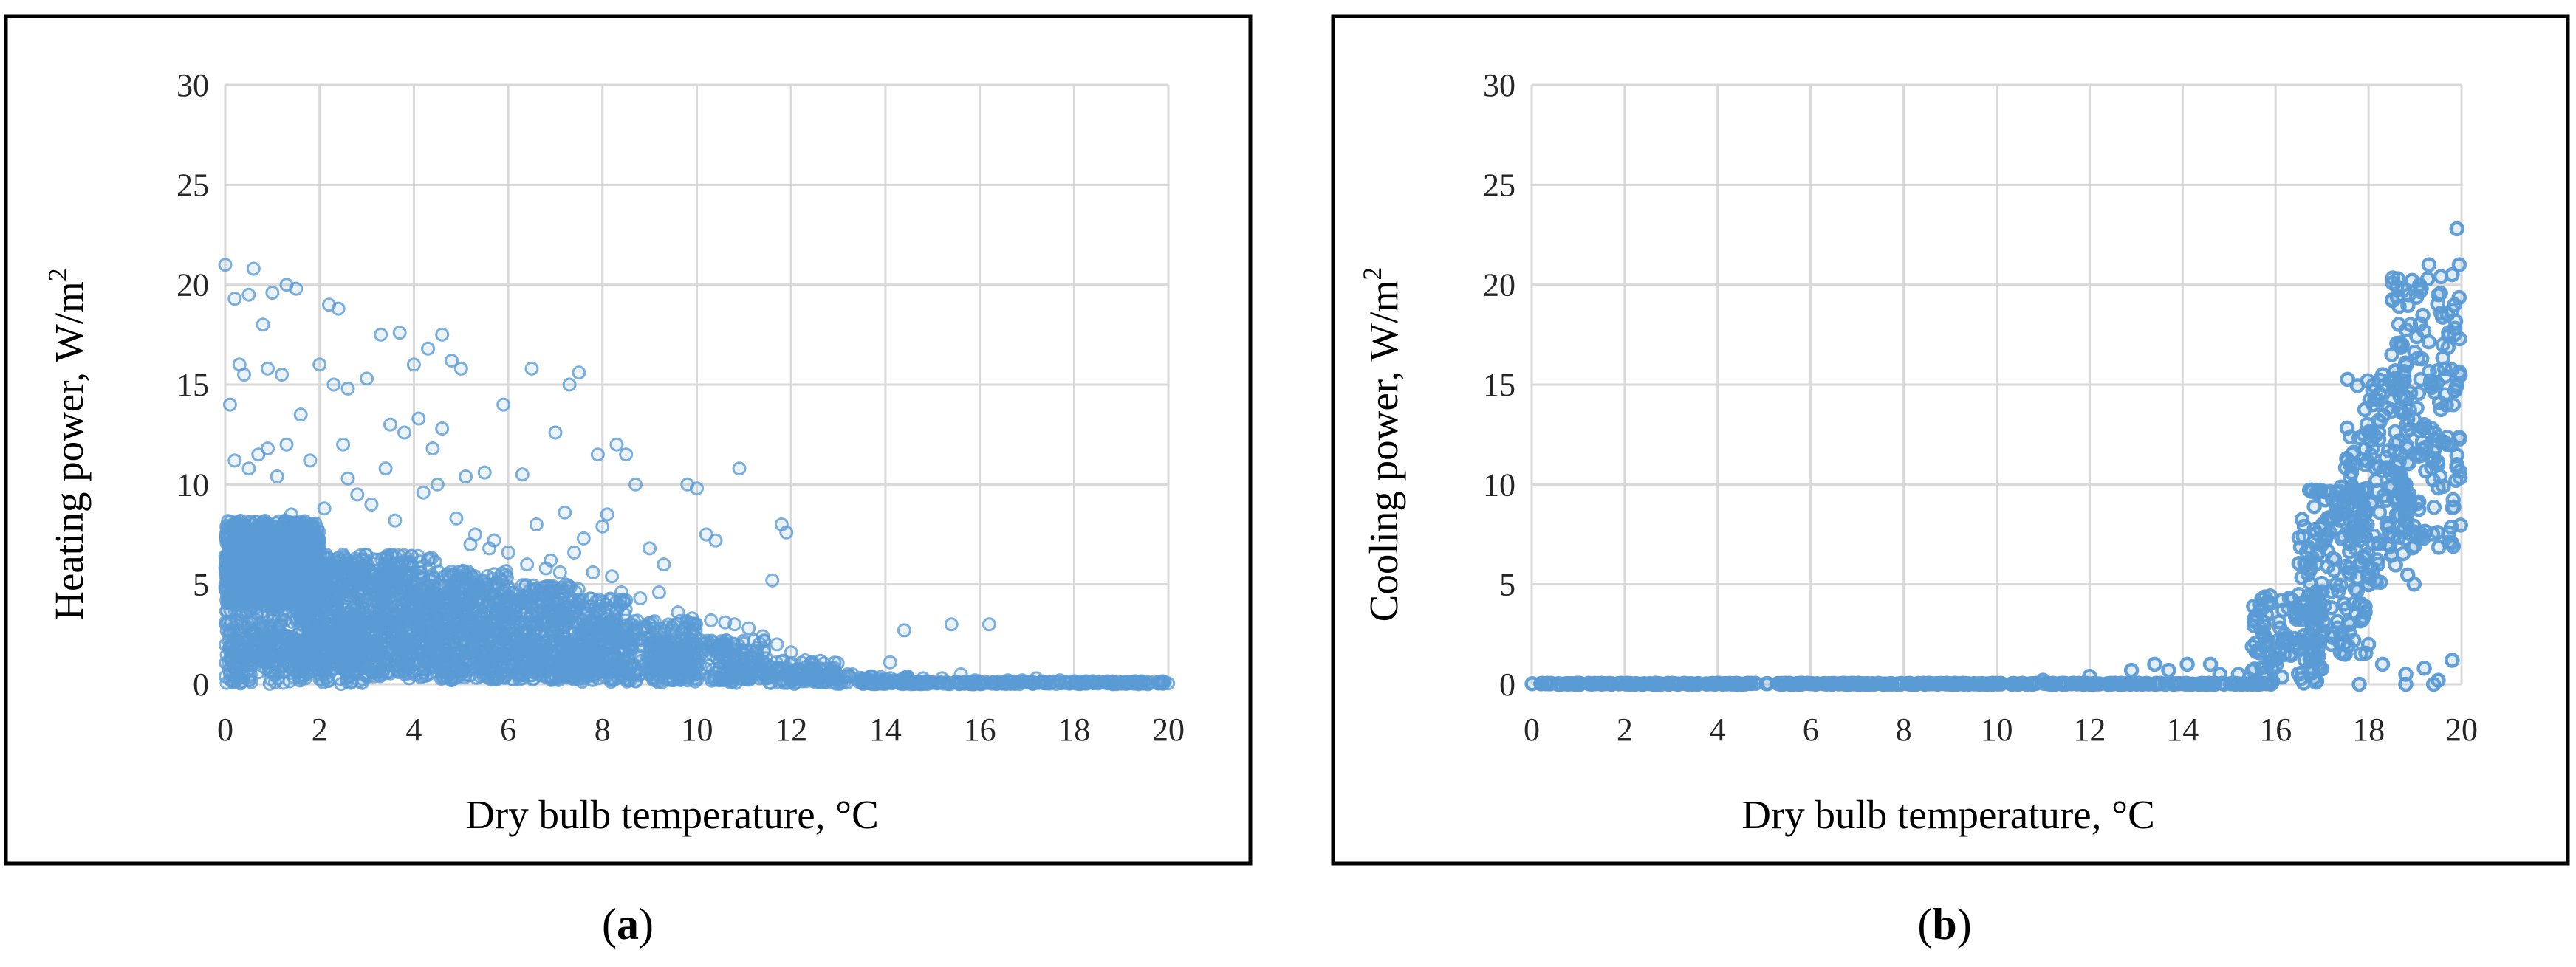  What do you see at coordinates (508, 730) in the screenshot?
I see `panel-a-x-tick-6: 6` at bounding box center [508, 730].